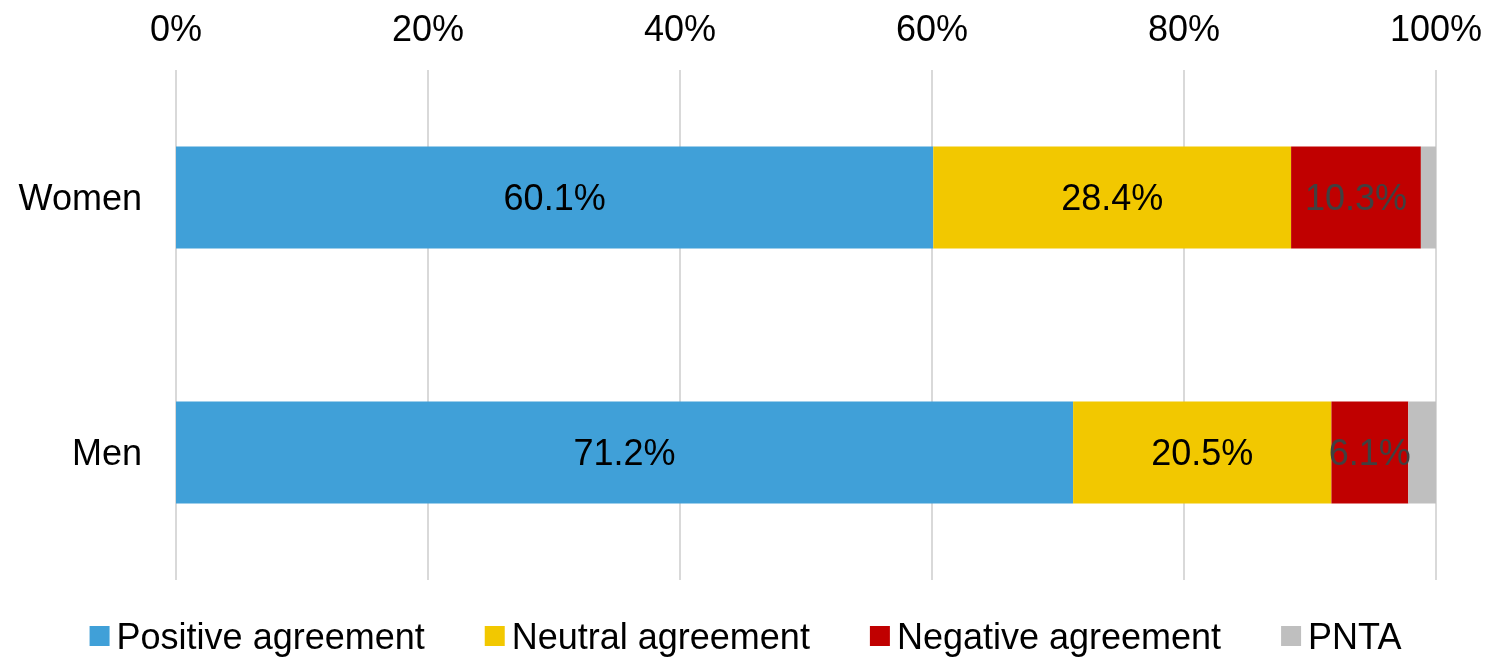 The image size is (1491, 661). What do you see at coordinates (270, 636) in the screenshot?
I see `legend-label: Positive agreement` at bounding box center [270, 636].